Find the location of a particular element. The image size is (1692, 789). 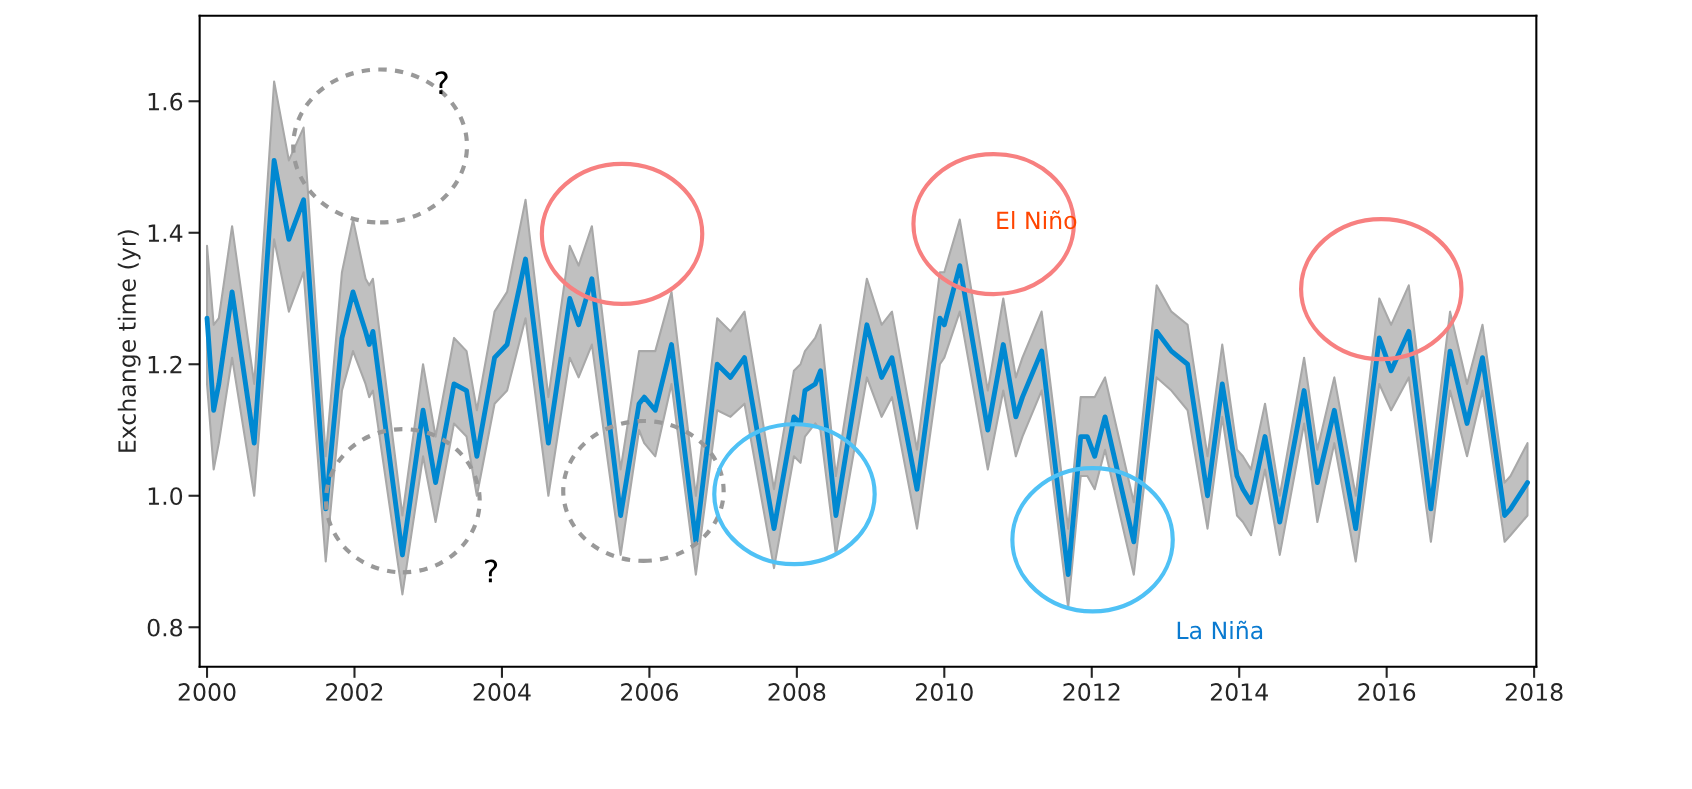

y-tick-label: 1.0 is located at coordinates (165, 496).